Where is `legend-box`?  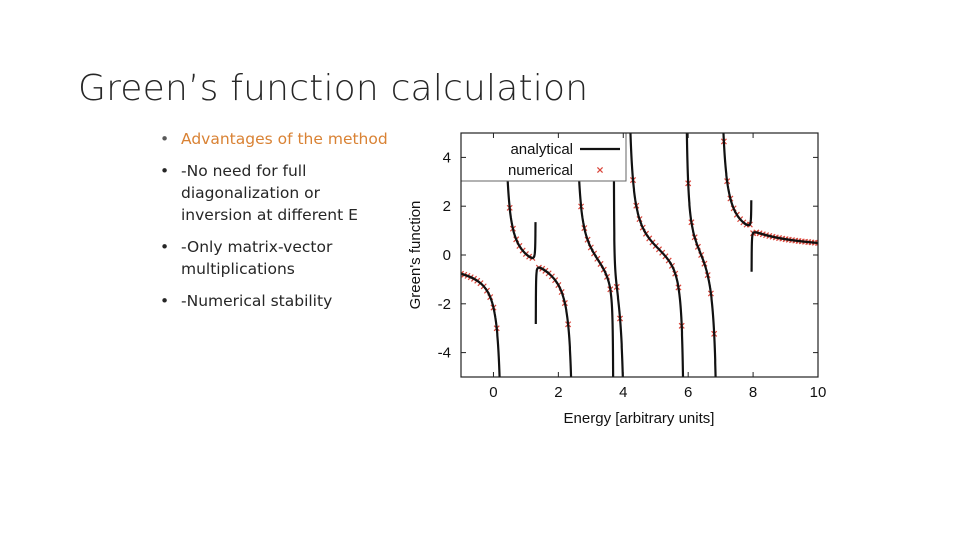
legend-box is located at coordinates (543, 157).